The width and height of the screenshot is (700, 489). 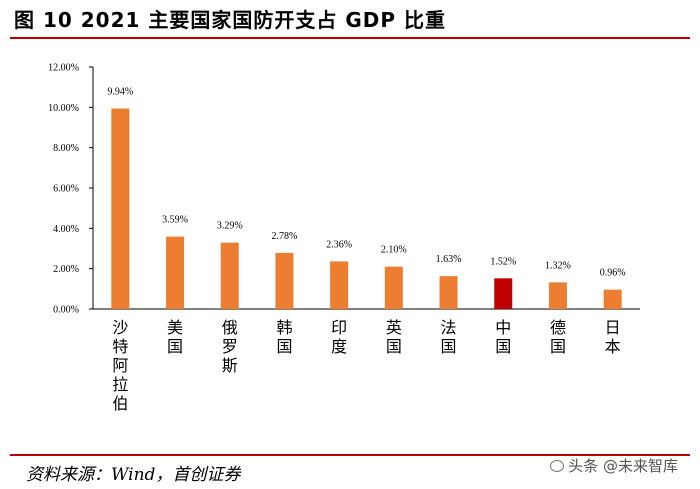 What do you see at coordinates (230, 226) in the screenshot?
I see `data-label: 3.29%` at bounding box center [230, 226].